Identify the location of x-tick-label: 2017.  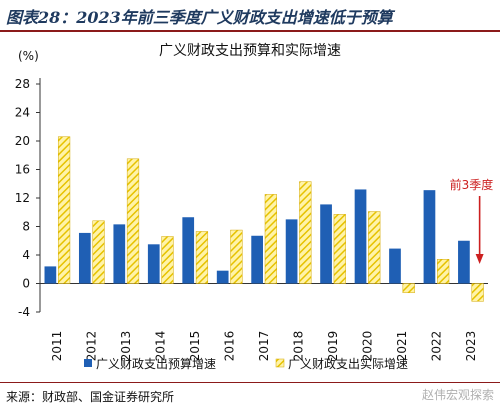
(264, 346).